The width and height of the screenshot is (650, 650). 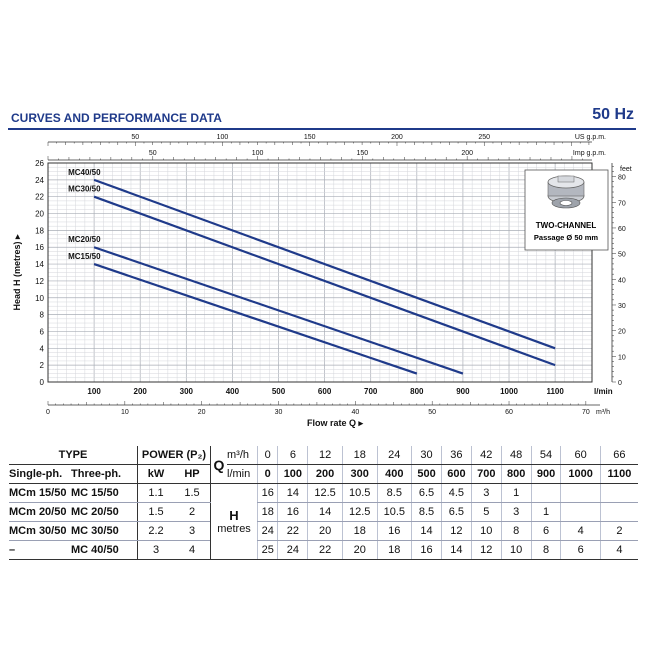 I want to click on q-lmin-cell: 1100, so click(x=618, y=474).